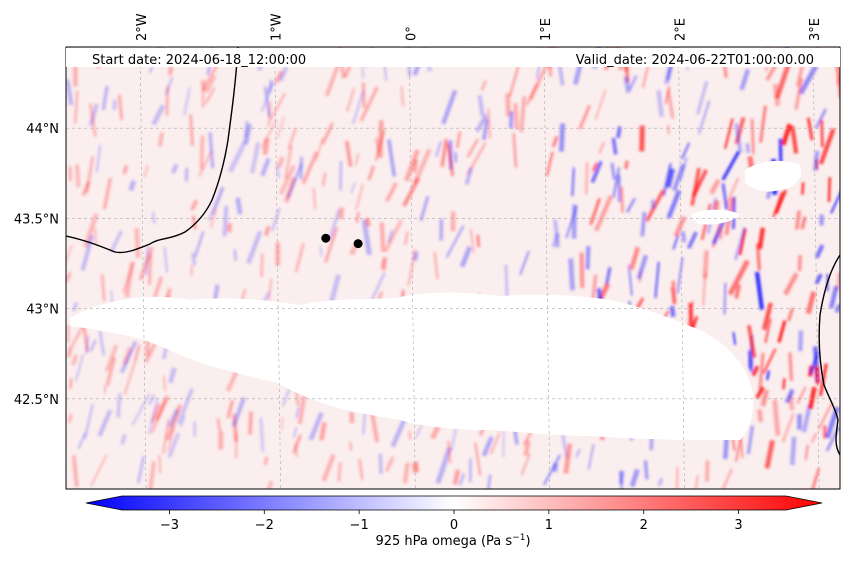 The width and height of the screenshot is (850, 566). I want to click on gridline-lon, so click(277, 268).